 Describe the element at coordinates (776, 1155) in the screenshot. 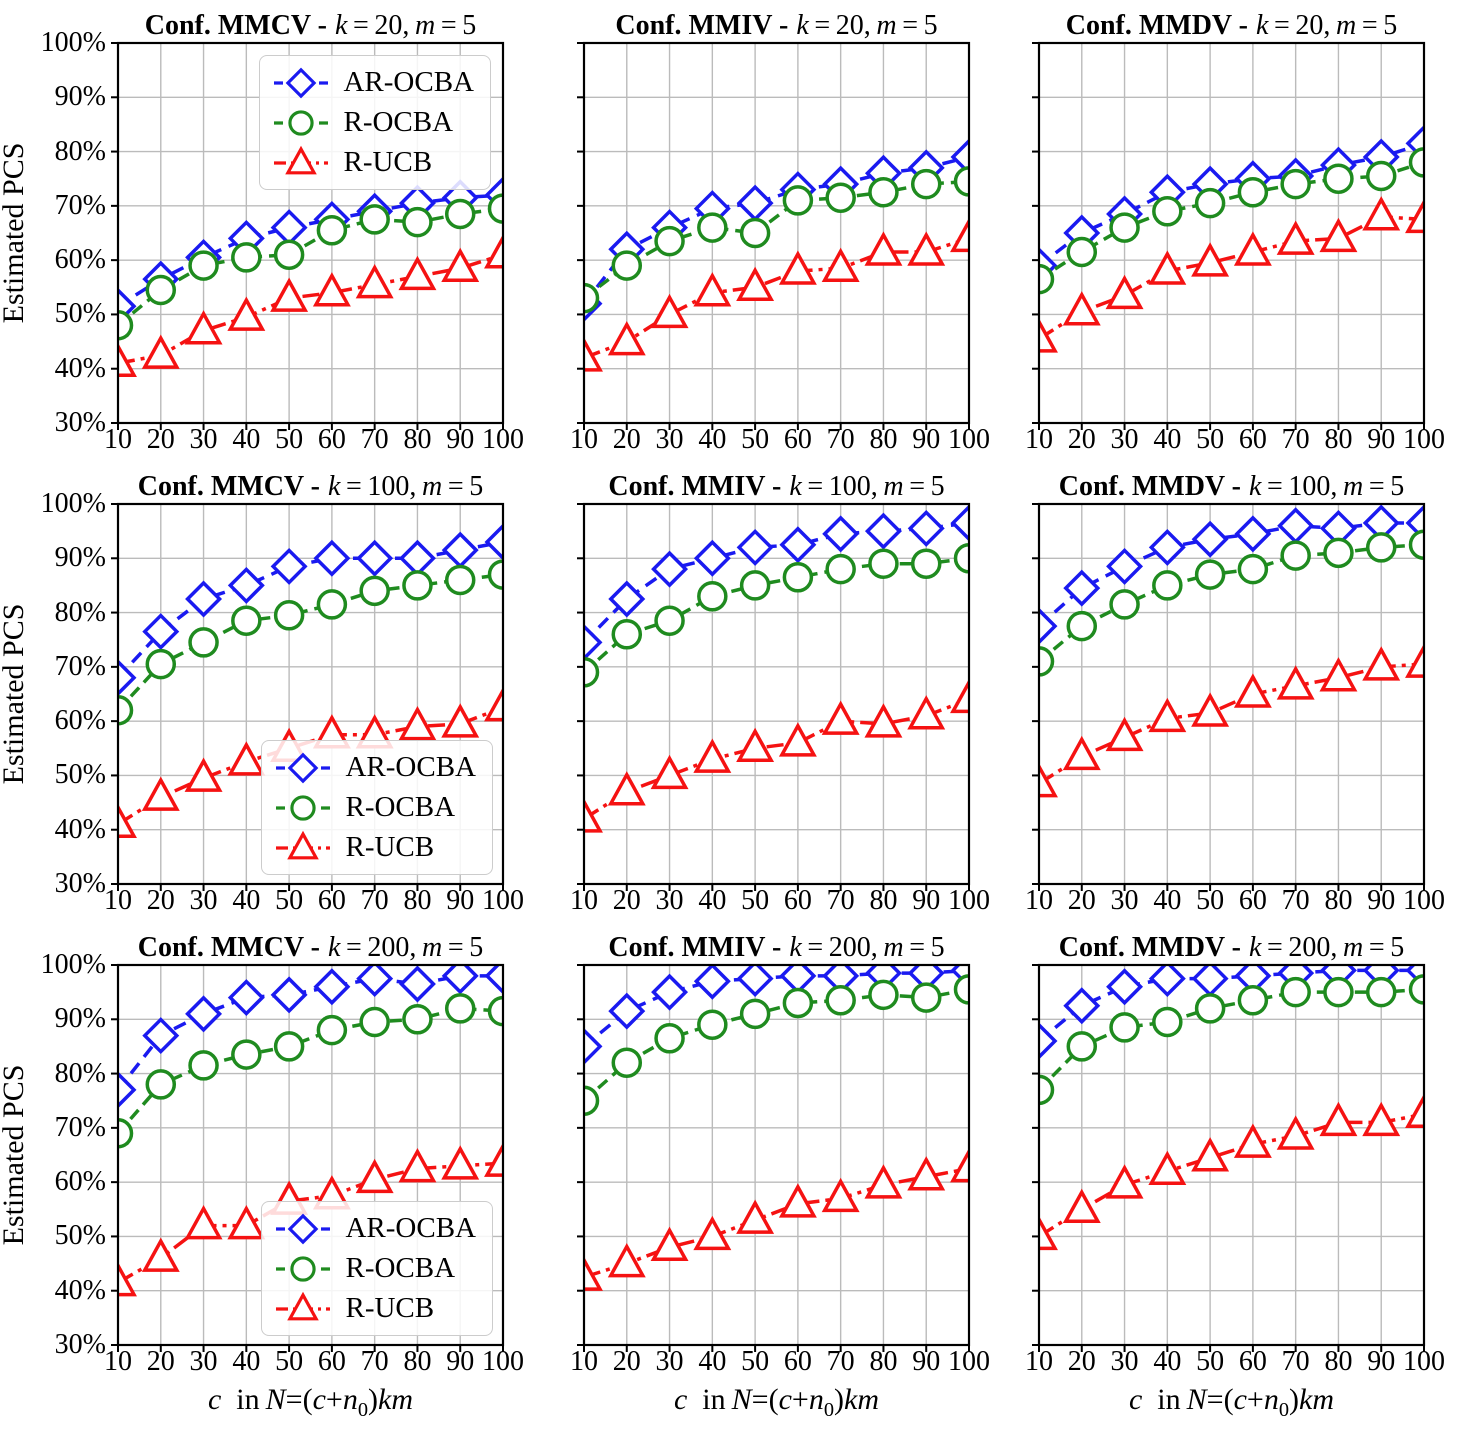

I see `grid-lines` at that location.